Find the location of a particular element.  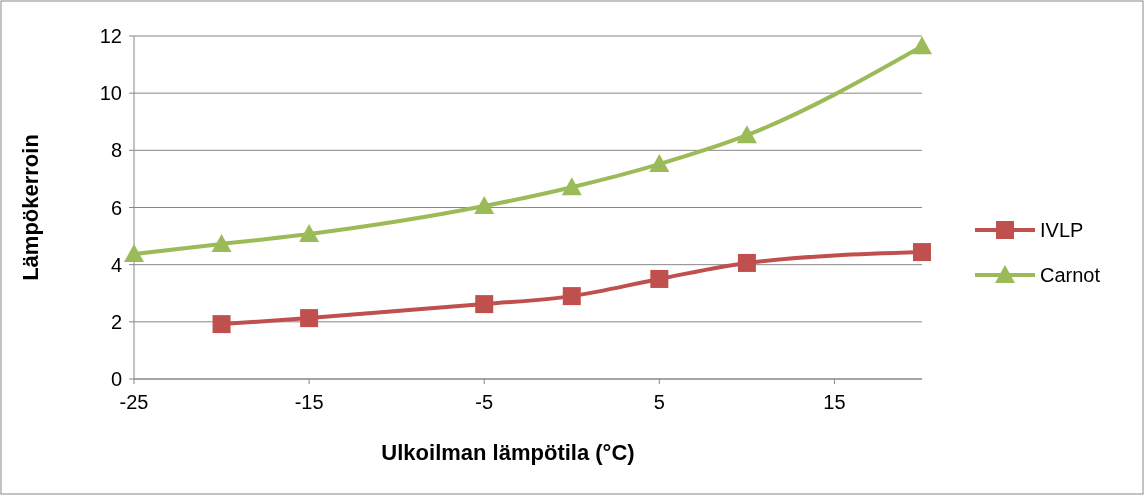

y-tick-label: 6 is located at coordinates (116, 207).